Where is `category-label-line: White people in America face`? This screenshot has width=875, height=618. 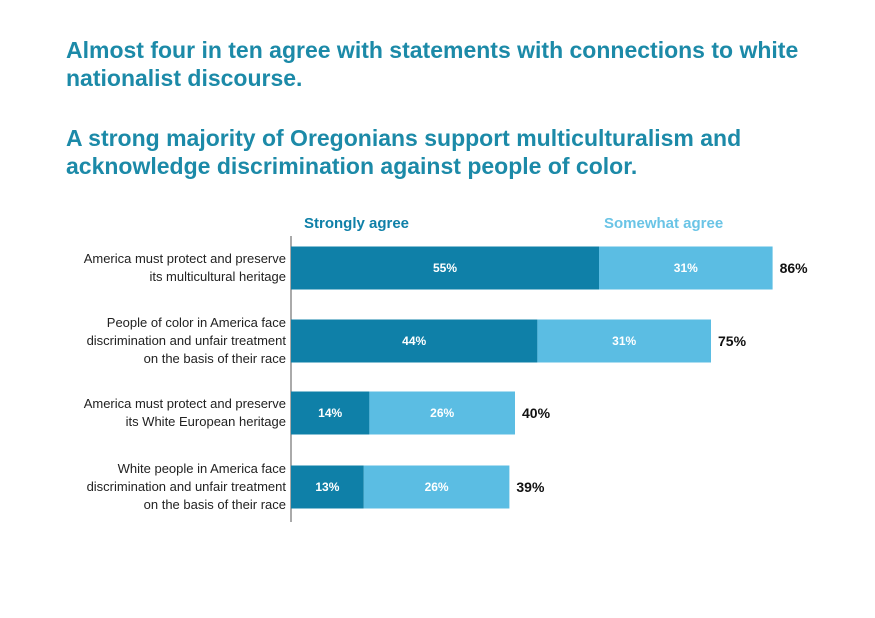
category-label-line: White people in America face is located at coordinates (201, 468).